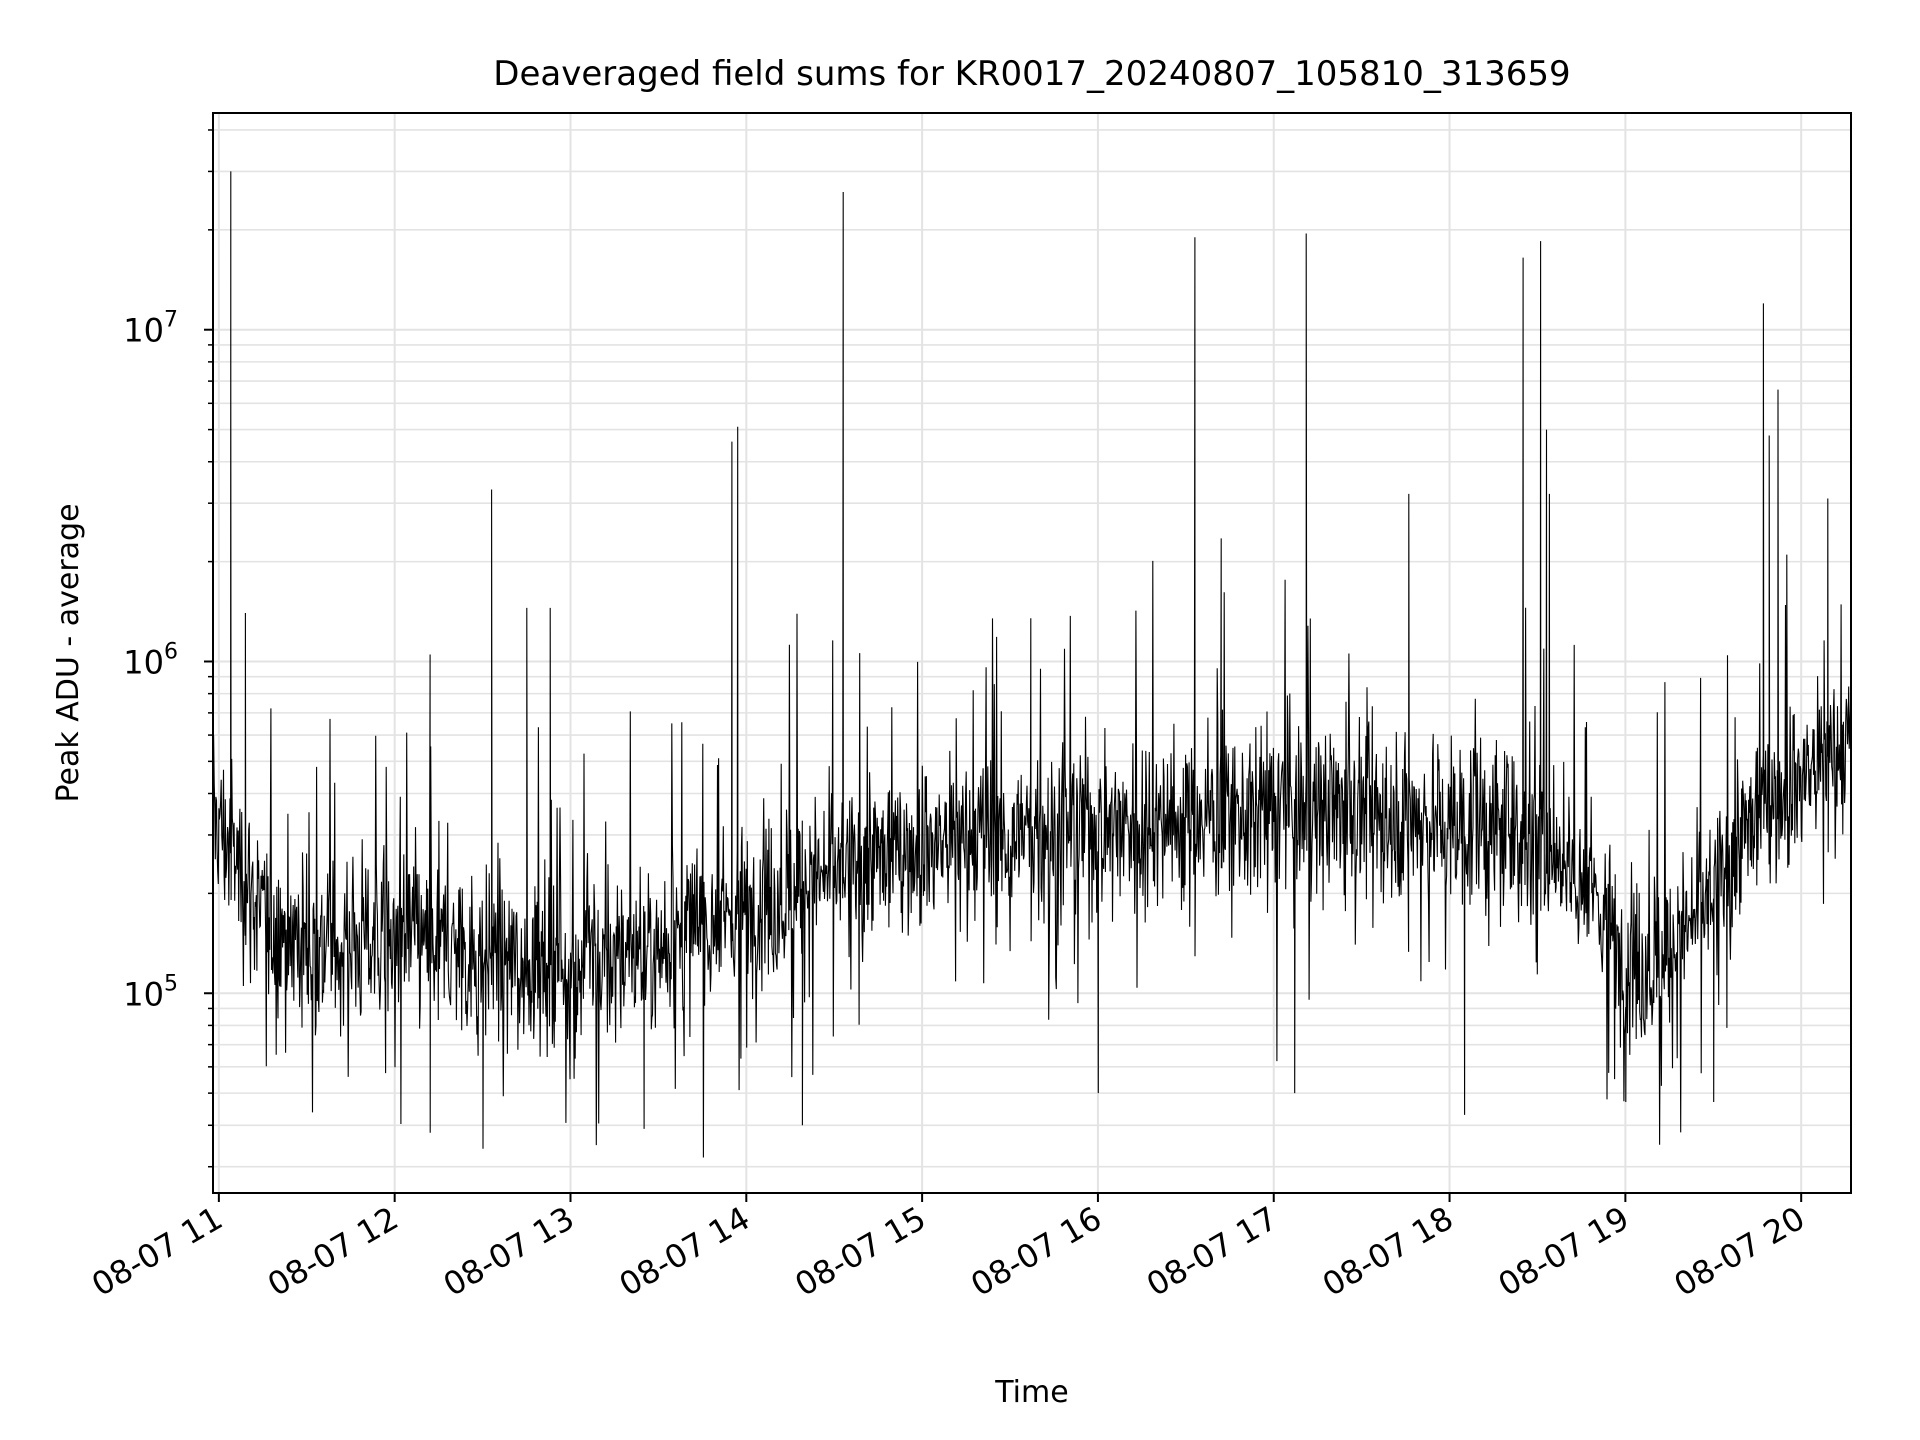  I want to click on y-tick-label: 10⁷, so click(150, 329).